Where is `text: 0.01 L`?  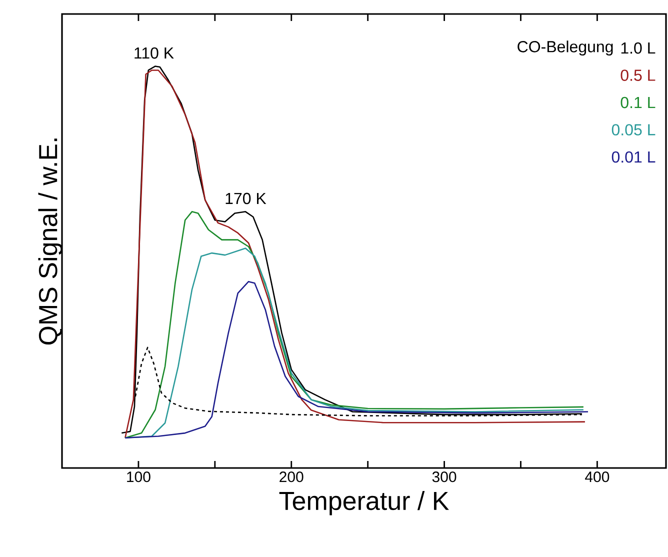 text: 0.01 L is located at coordinates (634, 157).